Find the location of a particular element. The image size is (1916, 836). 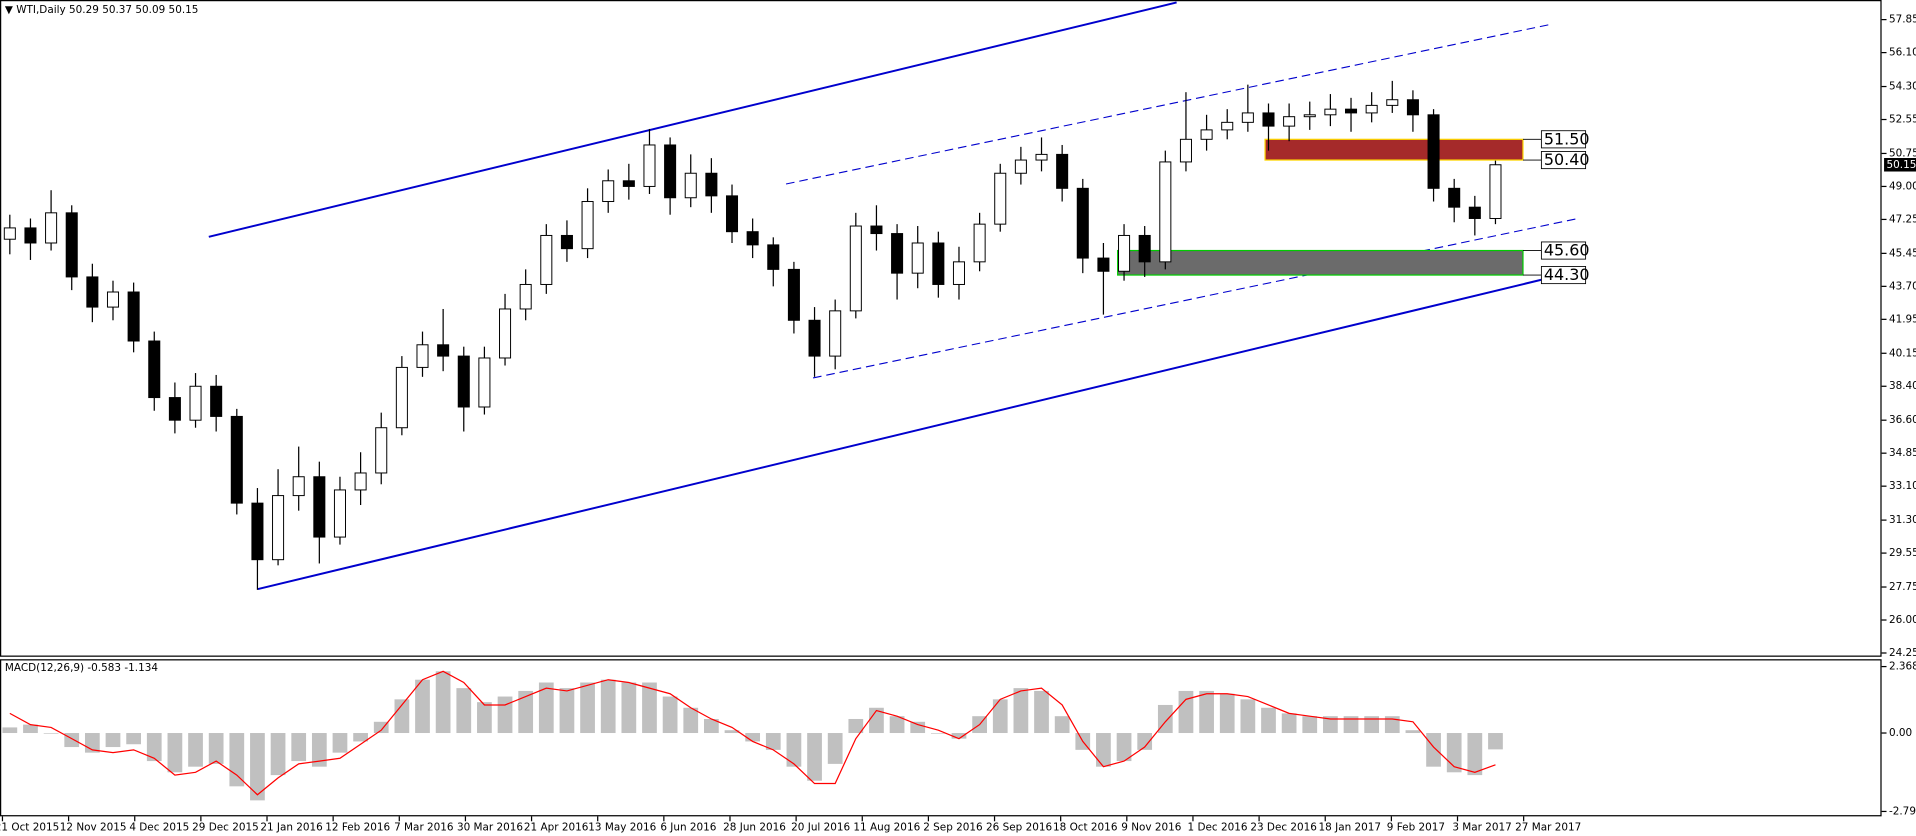

macd-header: MACD(12,26,9) -0.583 -1.134 is located at coordinates (81, 668).